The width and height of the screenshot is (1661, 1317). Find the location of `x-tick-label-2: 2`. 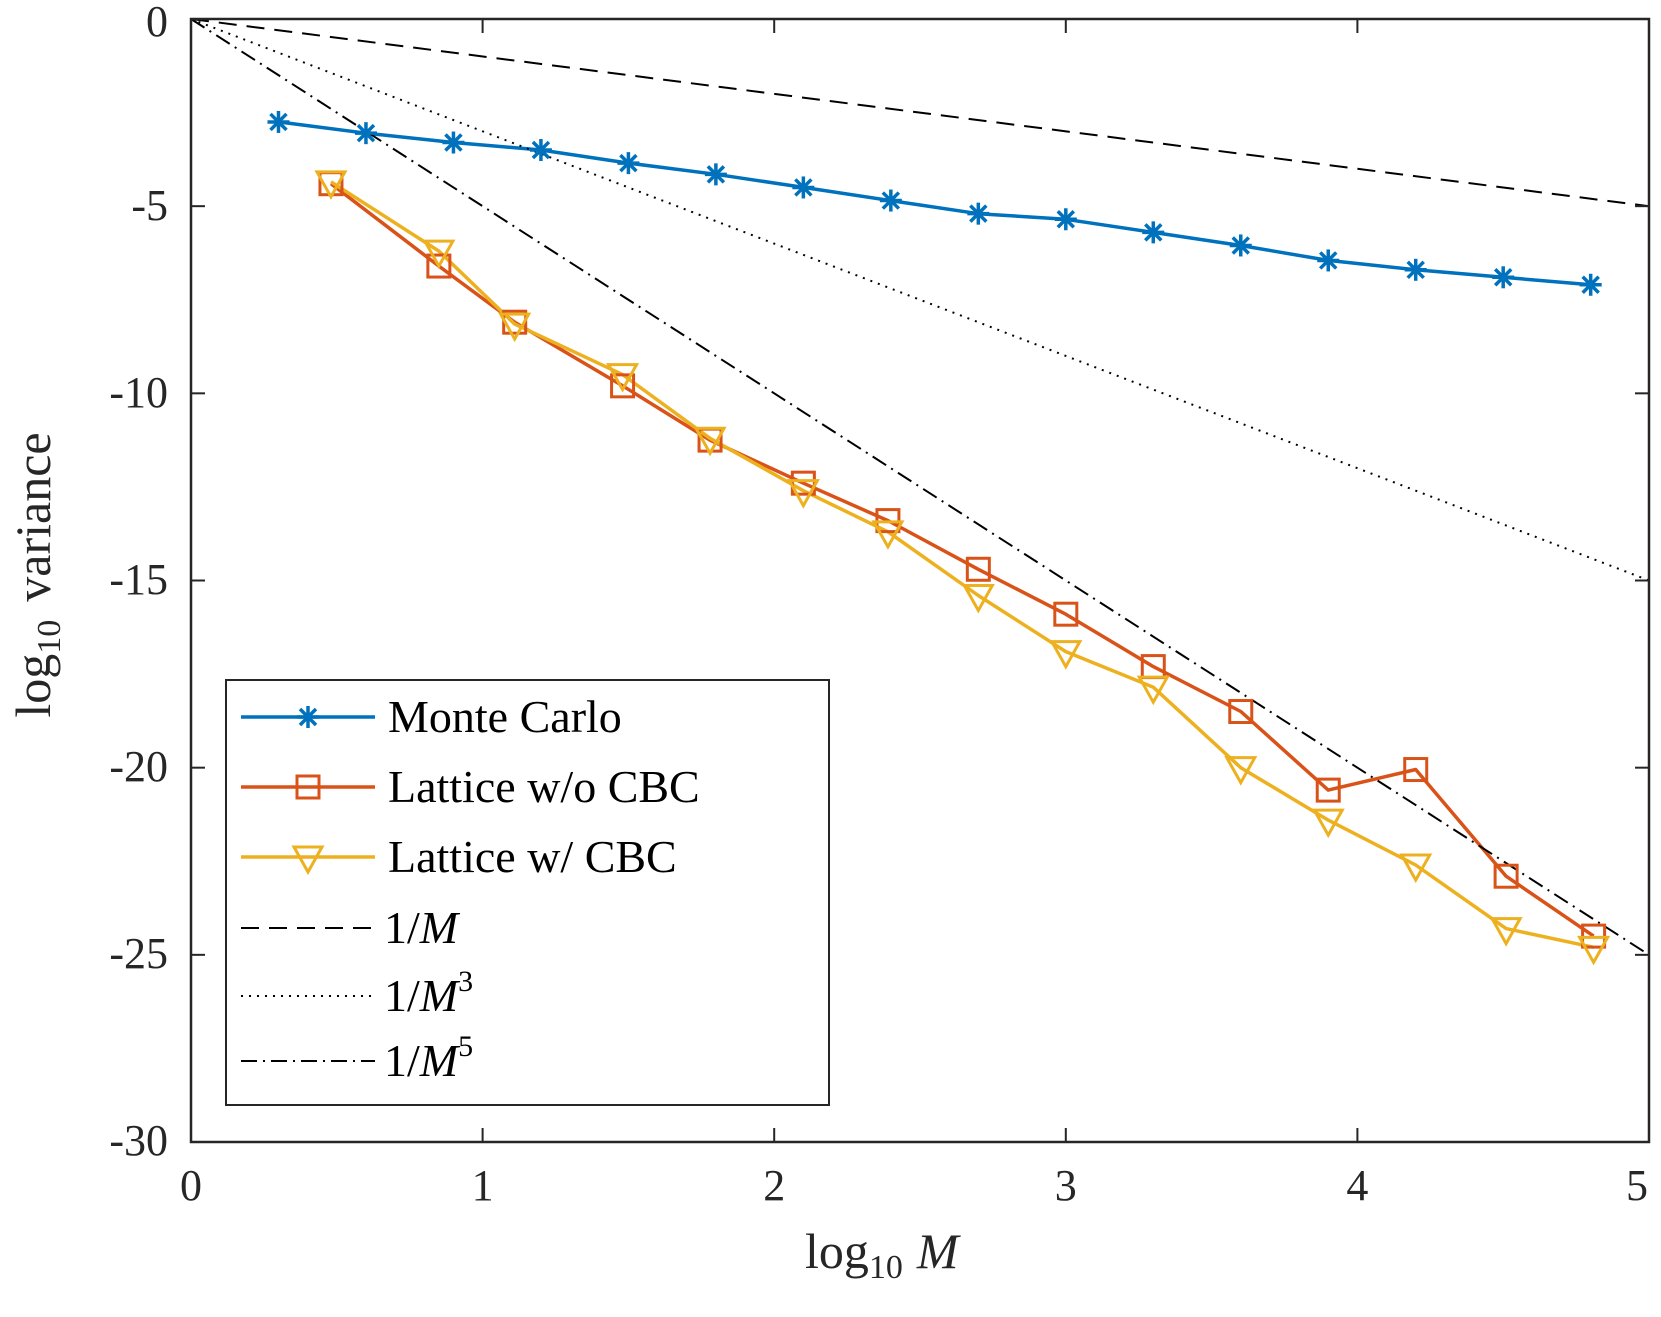

x-tick-label-2: 2 is located at coordinates (774, 1185).